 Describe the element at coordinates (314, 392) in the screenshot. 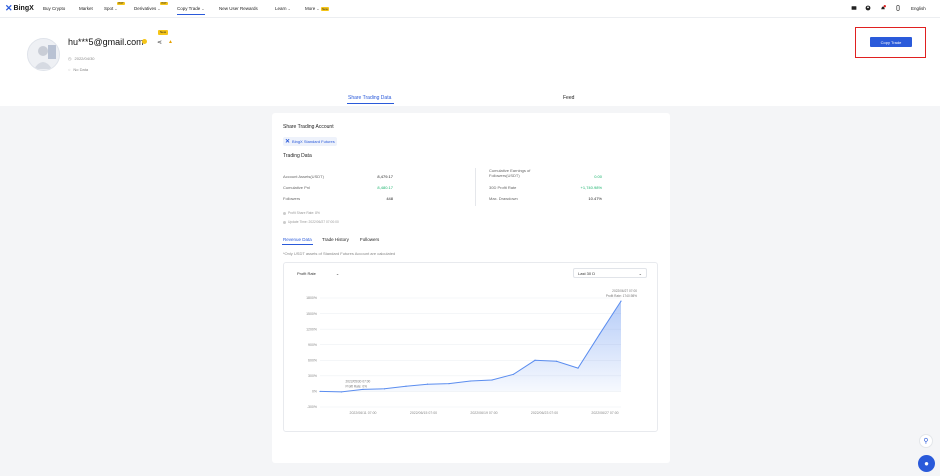

I see `y-tick-label: 0%` at that location.